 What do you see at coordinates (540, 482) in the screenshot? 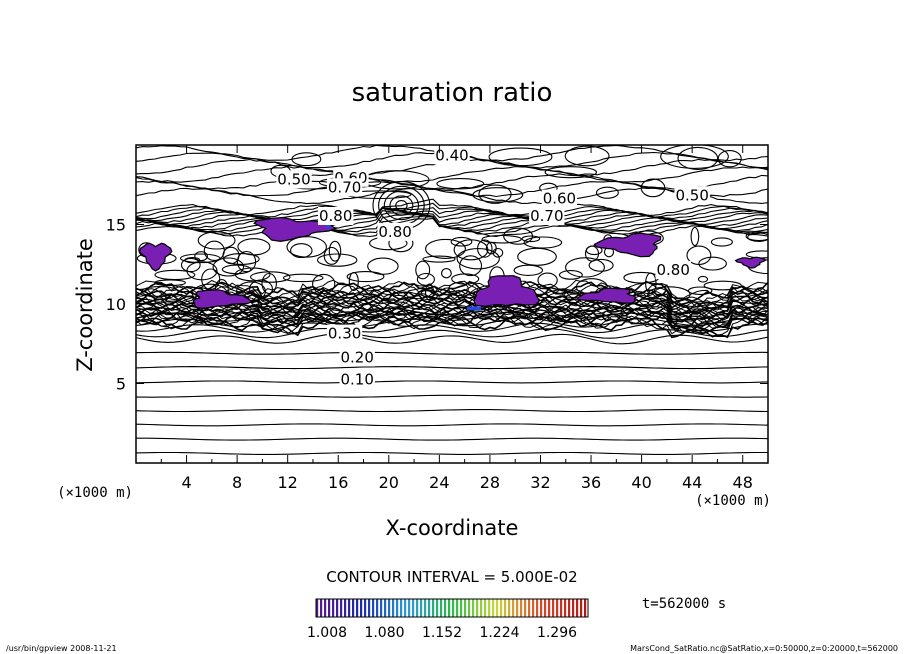
I see `x-tick-label: 32` at bounding box center [540, 482].